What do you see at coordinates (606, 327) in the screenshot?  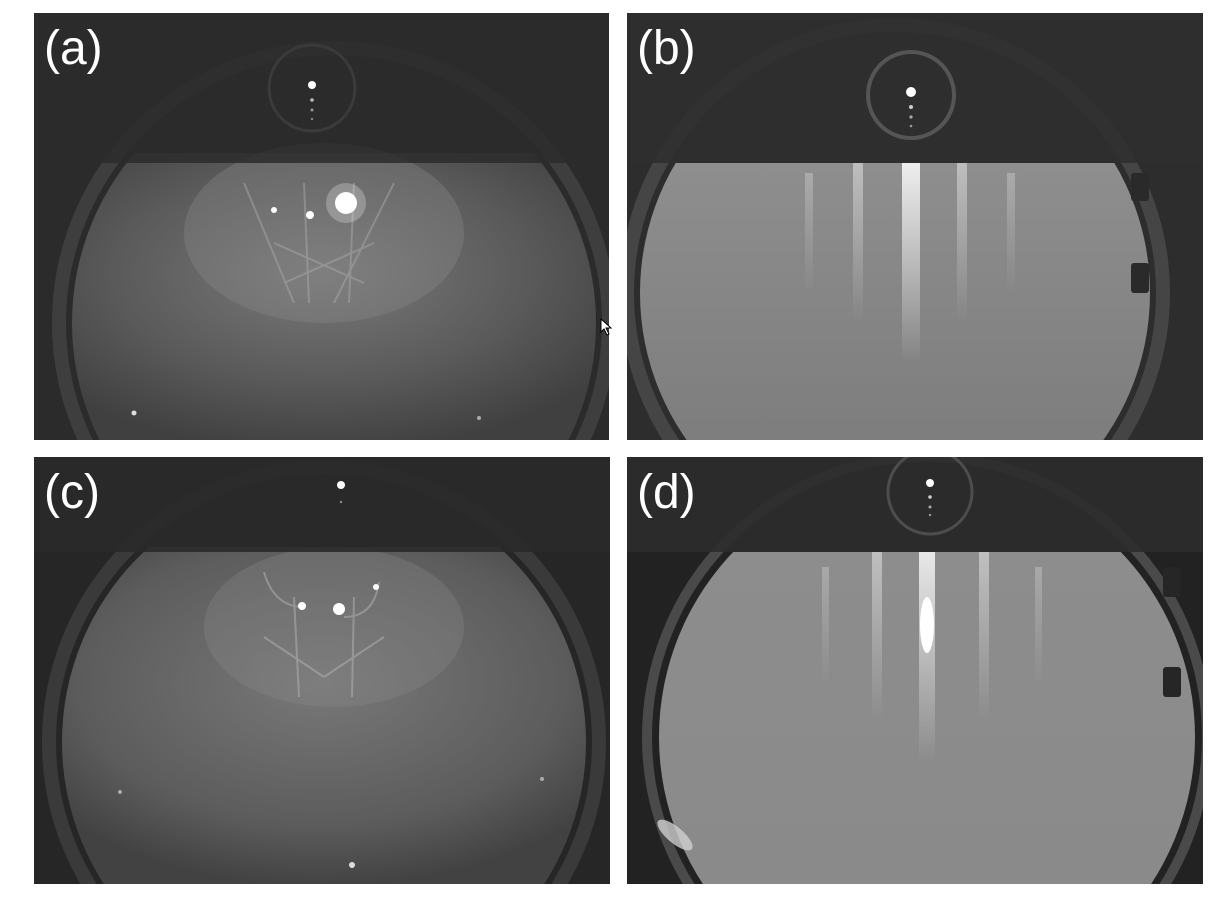 I see `mouse-pointer-icon` at bounding box center [606, 327].